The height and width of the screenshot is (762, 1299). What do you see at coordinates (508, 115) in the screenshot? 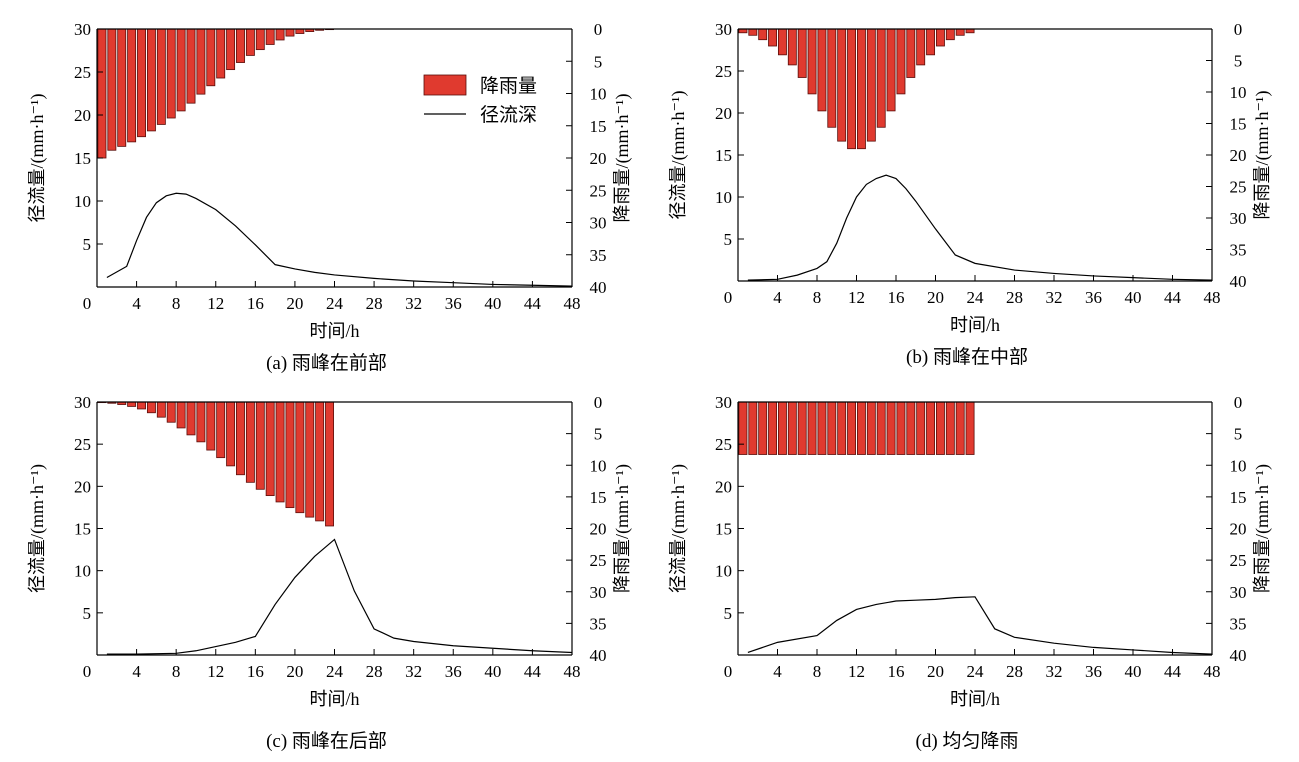
I see `legend-runoff-label: 径流深` at bounding box center [508, 115].